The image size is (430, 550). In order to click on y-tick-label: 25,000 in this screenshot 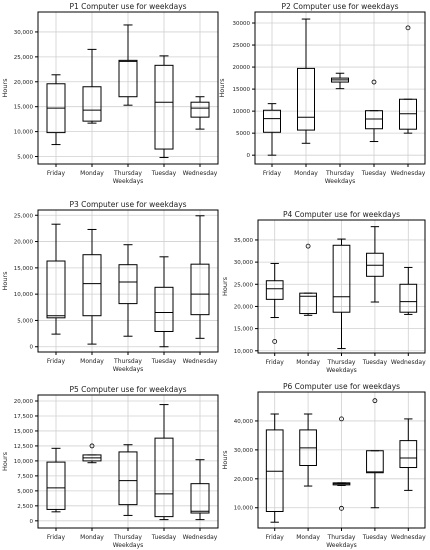, I will do `click(244, 285)`.